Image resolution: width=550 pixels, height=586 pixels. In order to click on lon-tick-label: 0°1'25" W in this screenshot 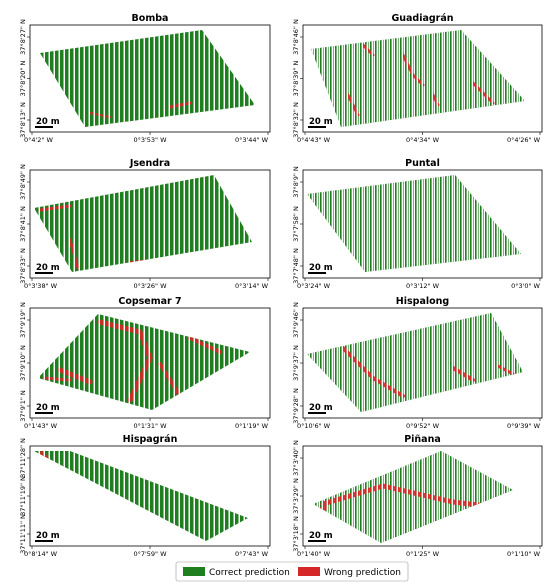, I will do `click(423, 554)`.